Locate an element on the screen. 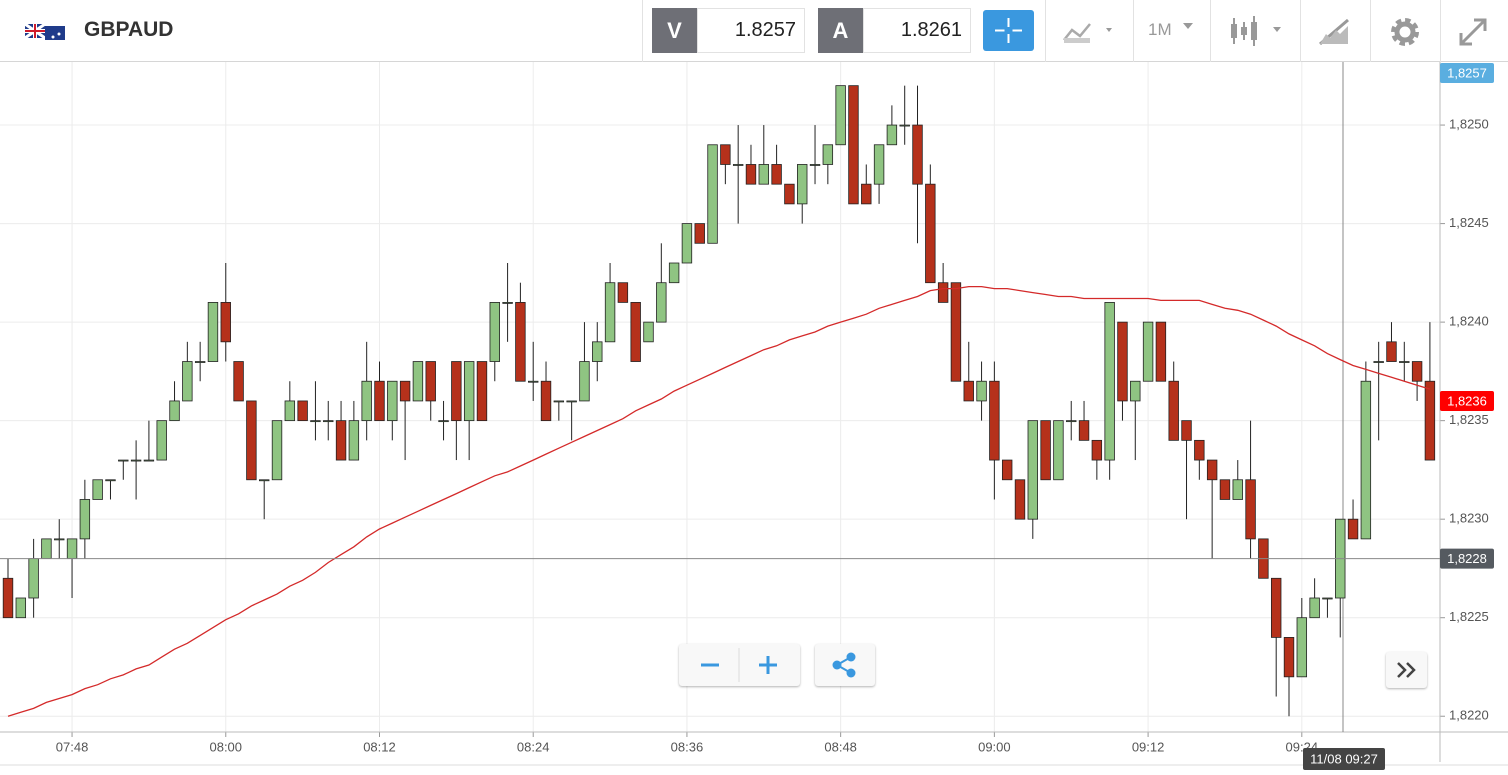  crosshair-icon is located at coordinates (1008, 30).